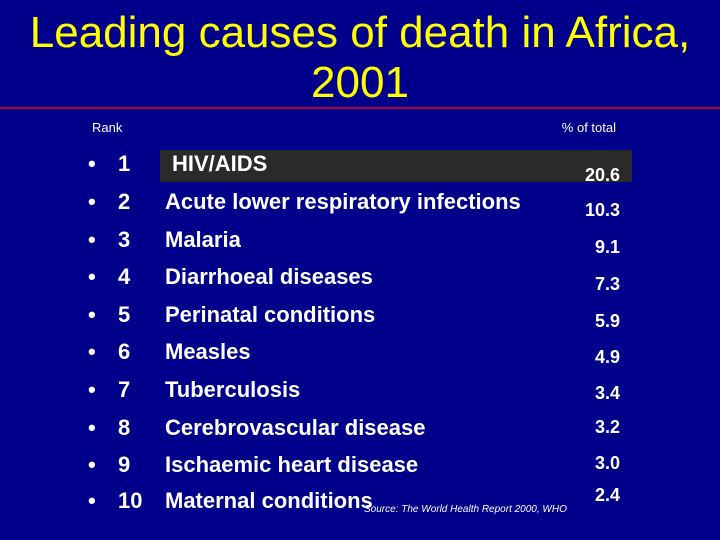 This screenshot has height=540, width=720. What do you see at coordinates (233, 389) in the screenshot?
I see `cause-label: Tuberculosis` at bounding box center [233, 389].